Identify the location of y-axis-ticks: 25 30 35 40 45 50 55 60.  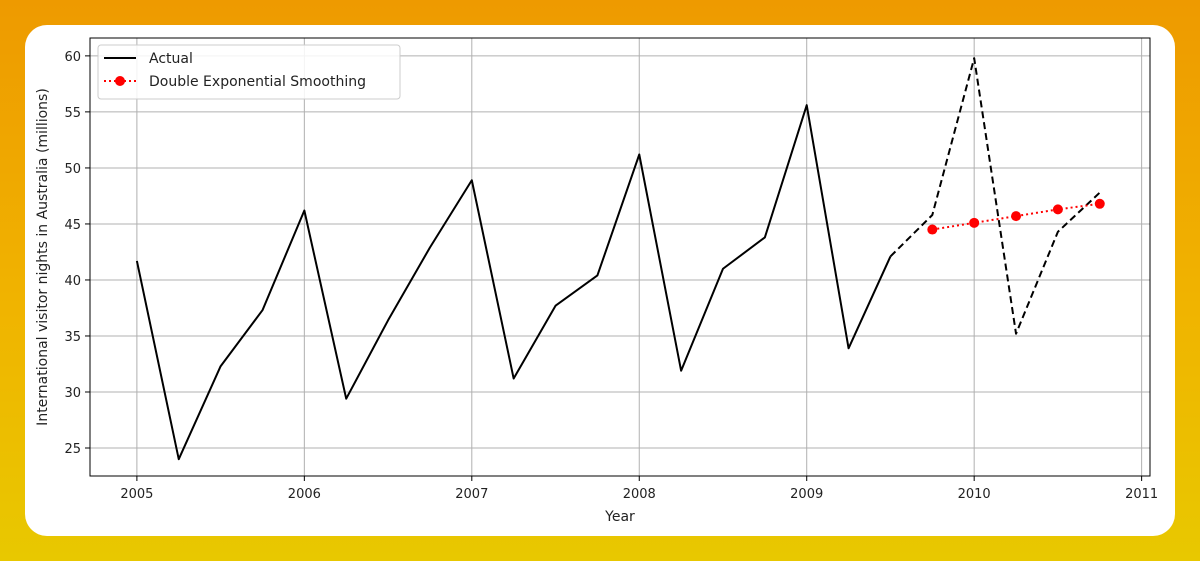
(77, 253).